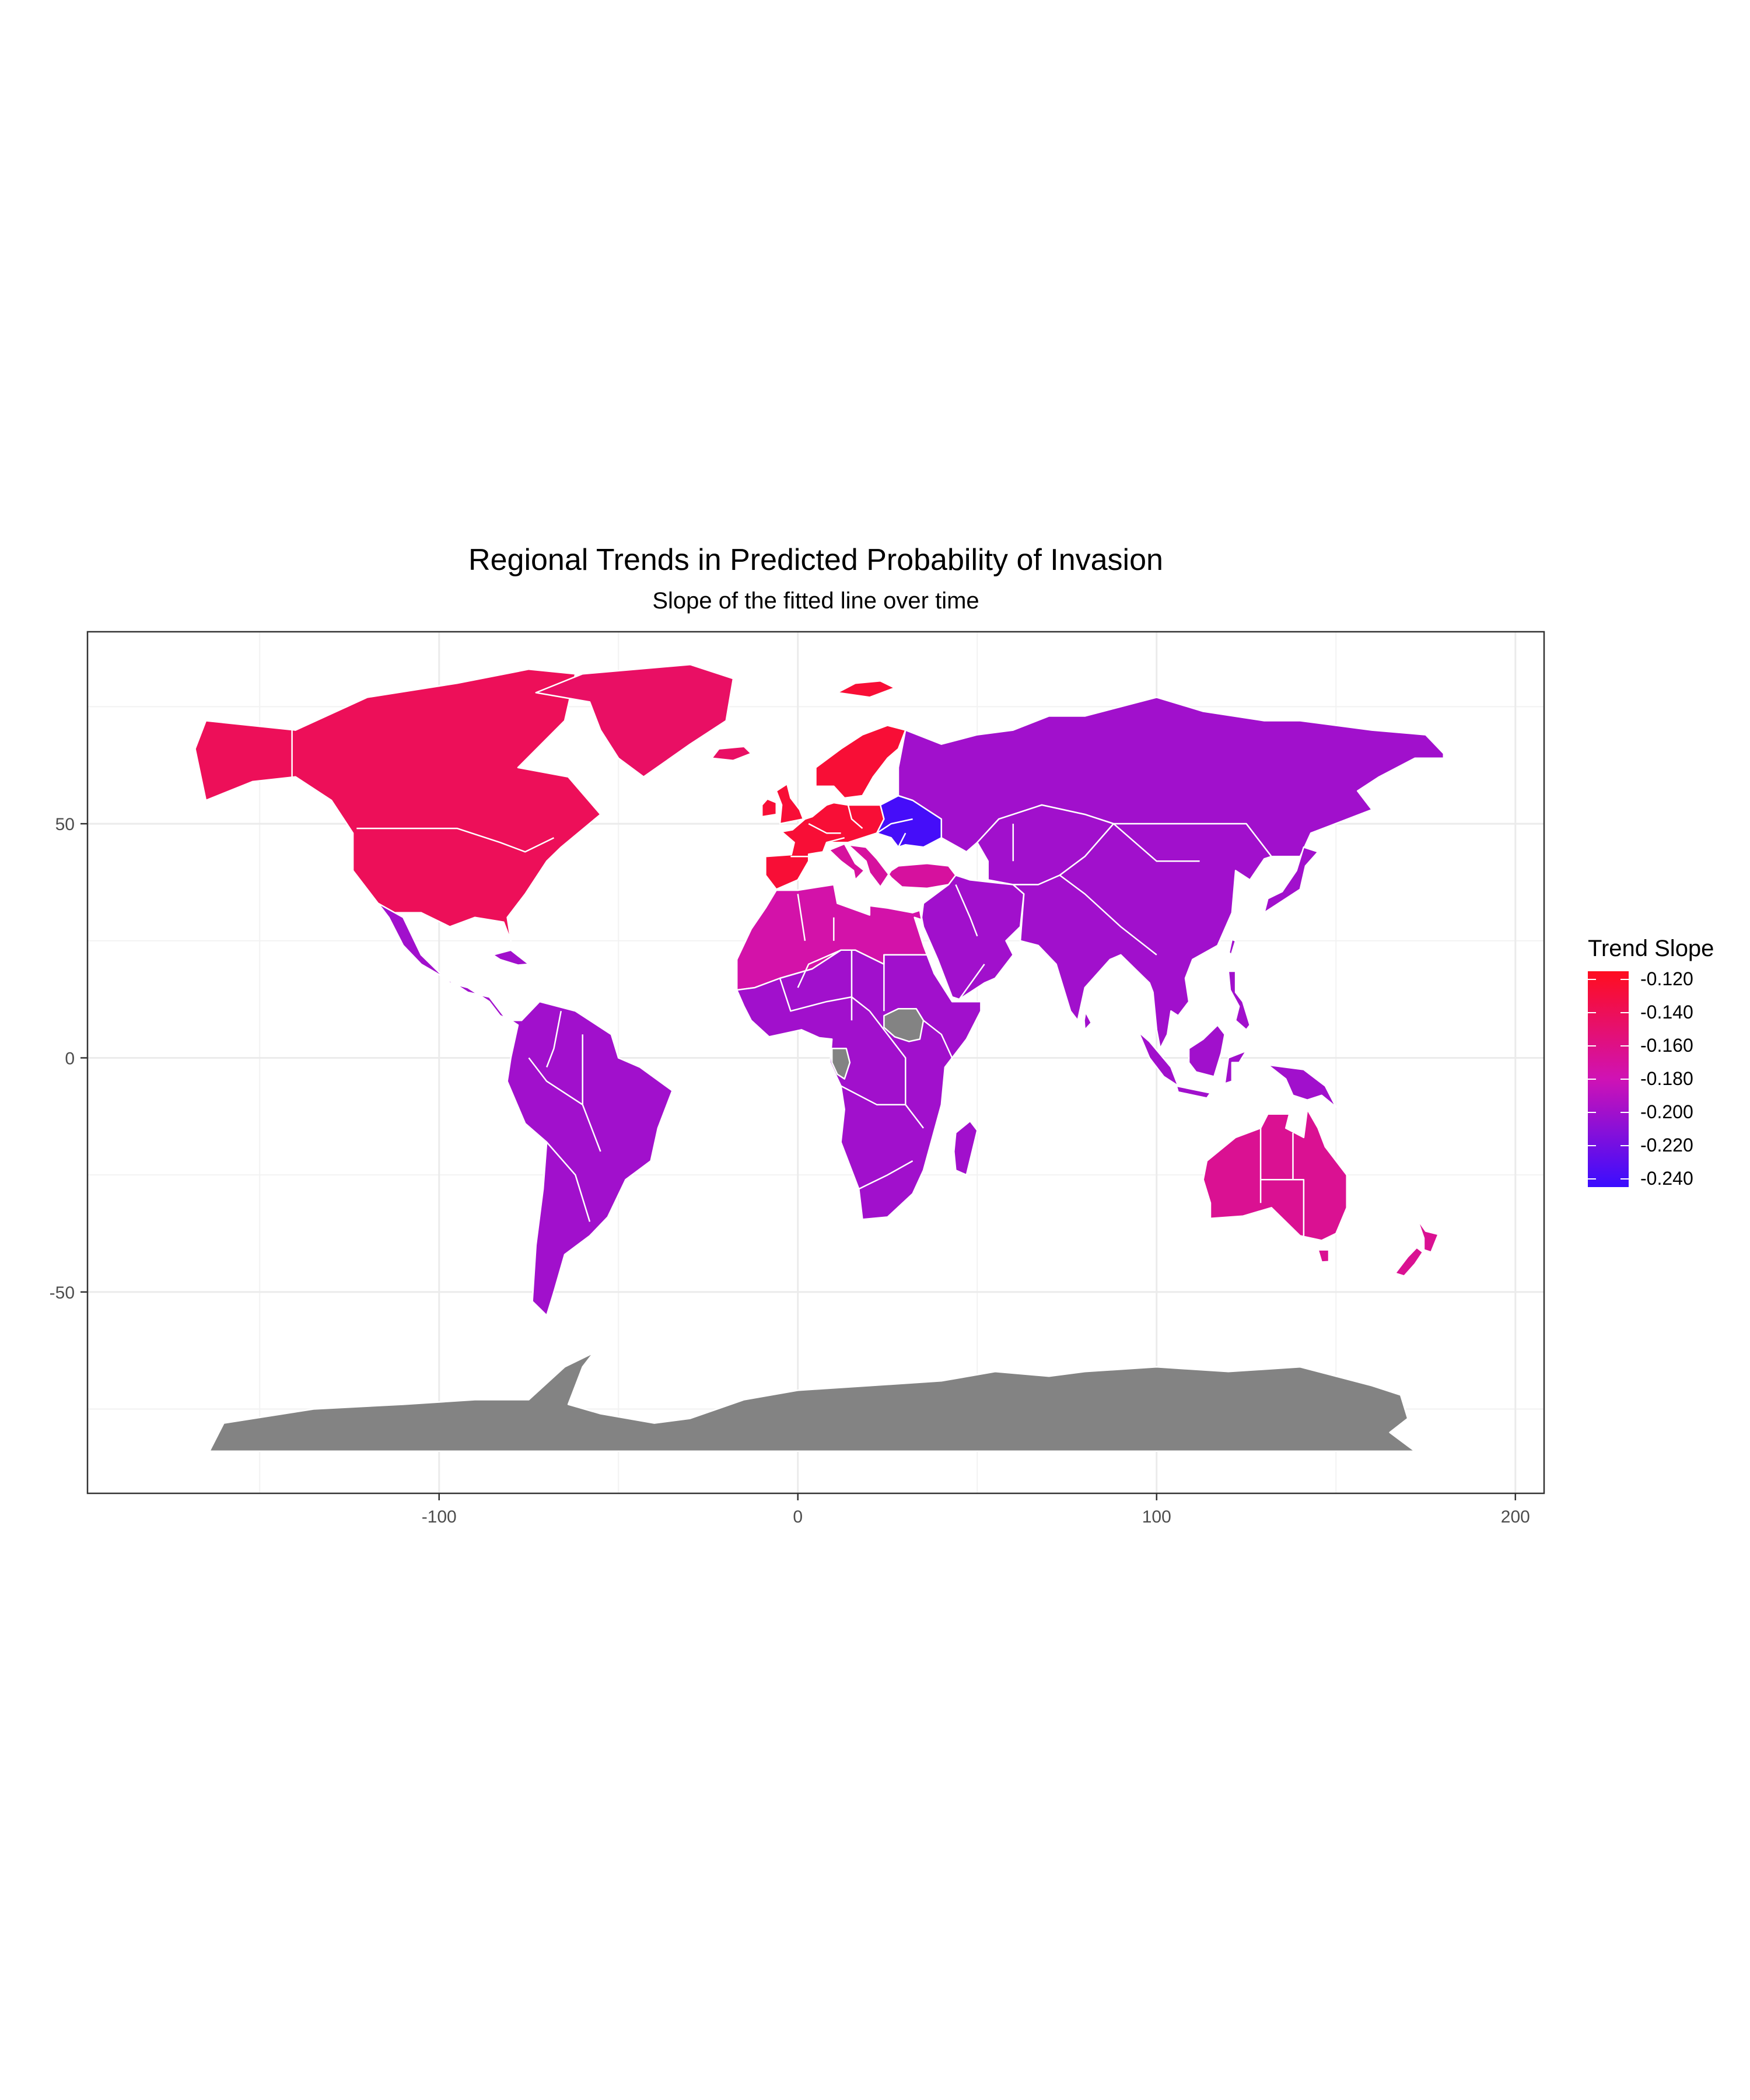 This screenshot has width=1750, height=2100. What do you see at coordinates (844, 862) in the screenshot?
I see `italy-shape` at bounding box center [844, 862].